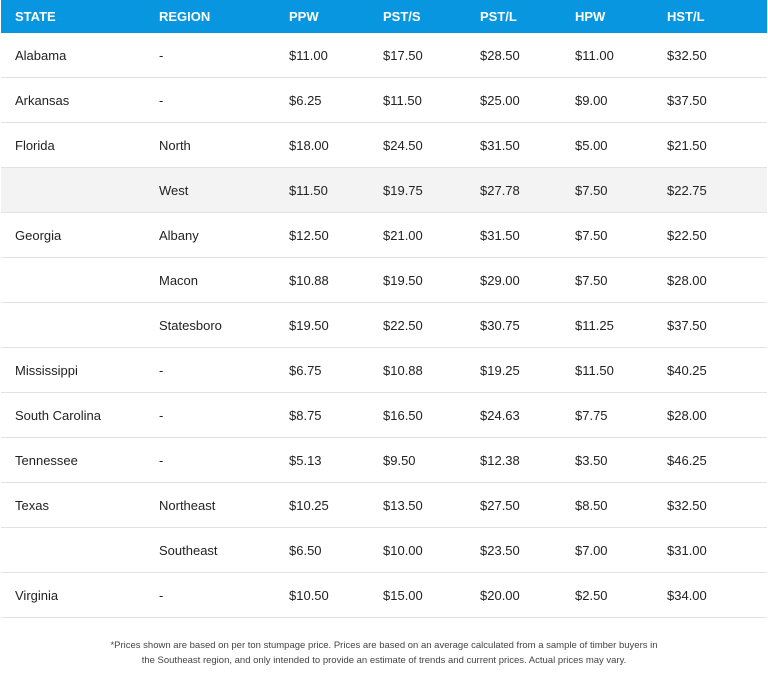 This screenshot has height=676, width=768. Describe the element at coordinates (431, 325) in the screenshot. I see `cell-pst-s: $22.50` at that location.